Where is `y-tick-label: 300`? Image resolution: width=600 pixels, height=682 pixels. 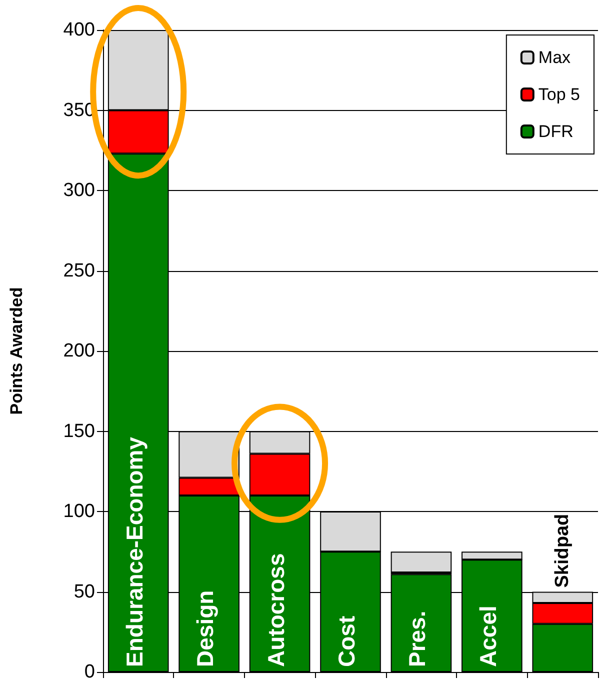
y-tick-label: 300 is located at coordinates (79, 190).